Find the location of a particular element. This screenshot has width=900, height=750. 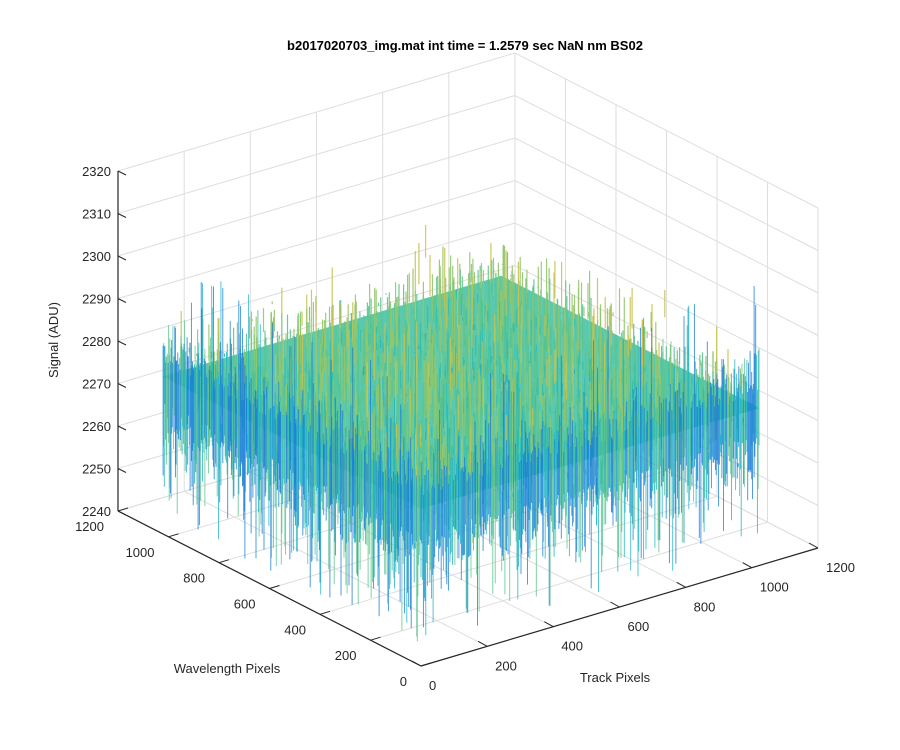

y-tick-label: 1200 is located at coordinates (89, 526).